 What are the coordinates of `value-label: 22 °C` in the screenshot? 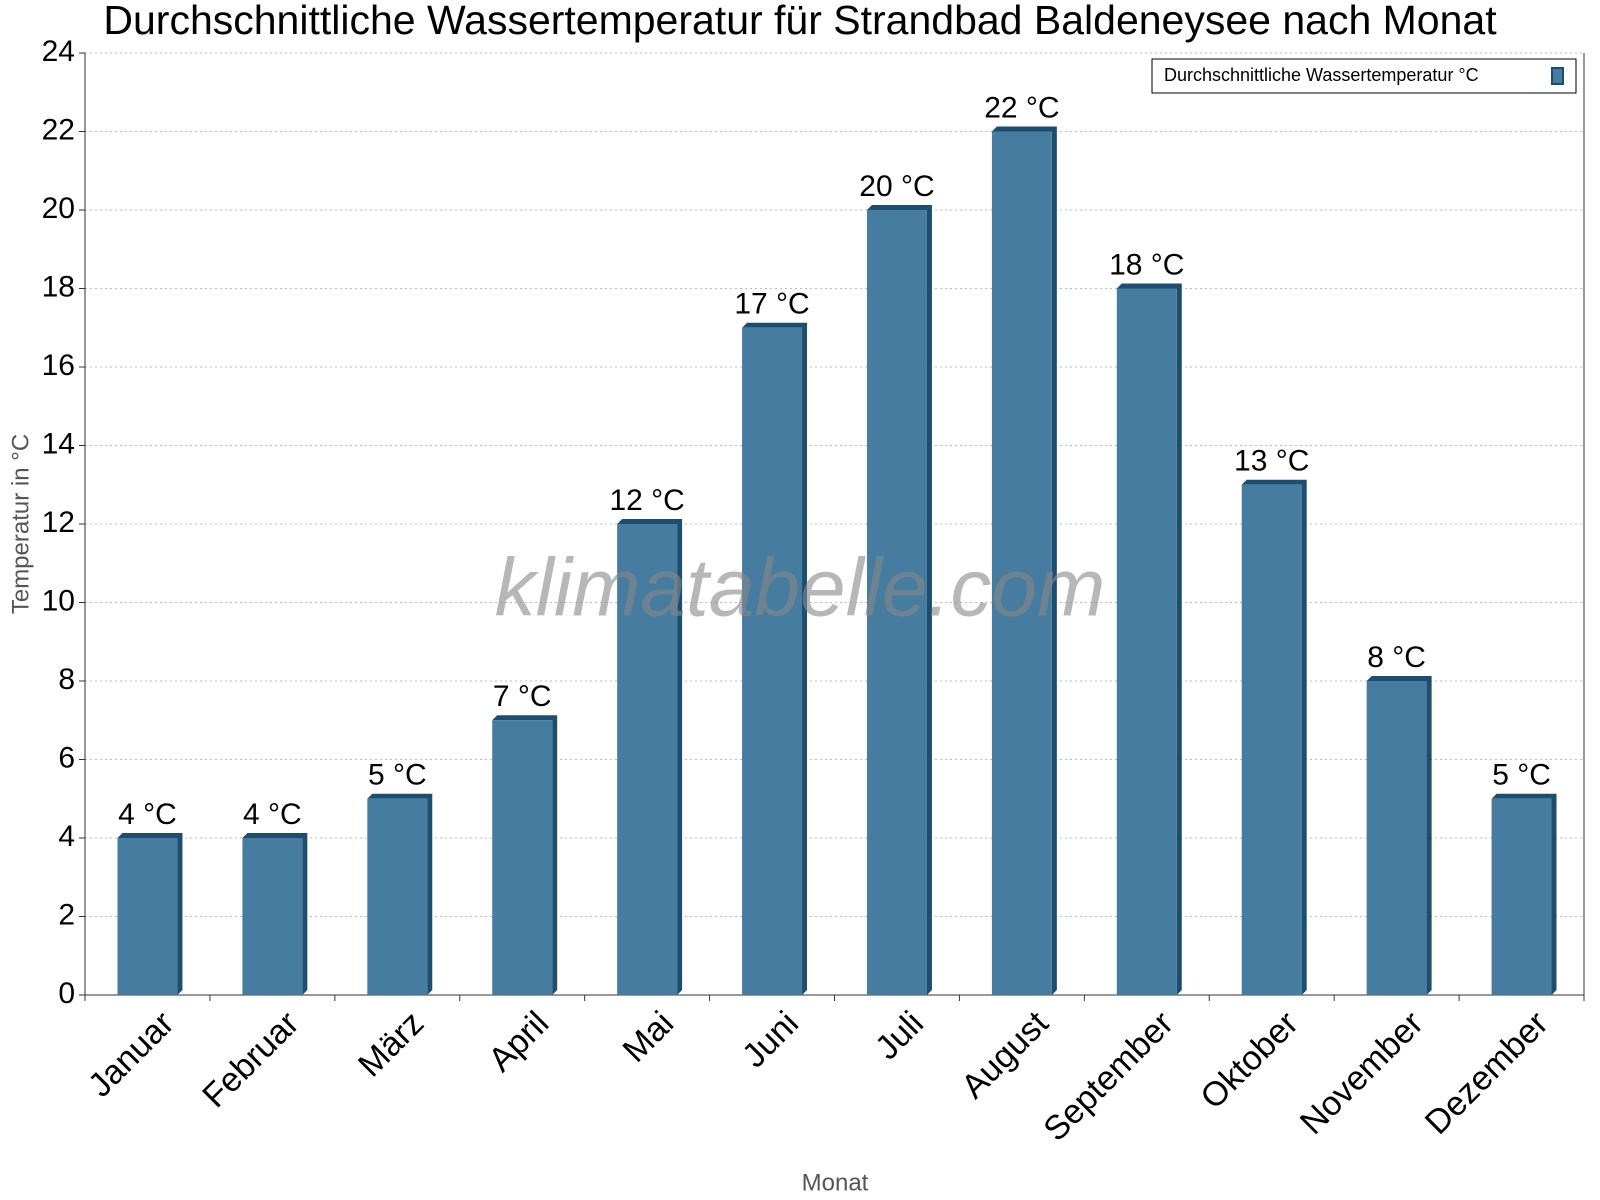 It's located at (1021, 107).